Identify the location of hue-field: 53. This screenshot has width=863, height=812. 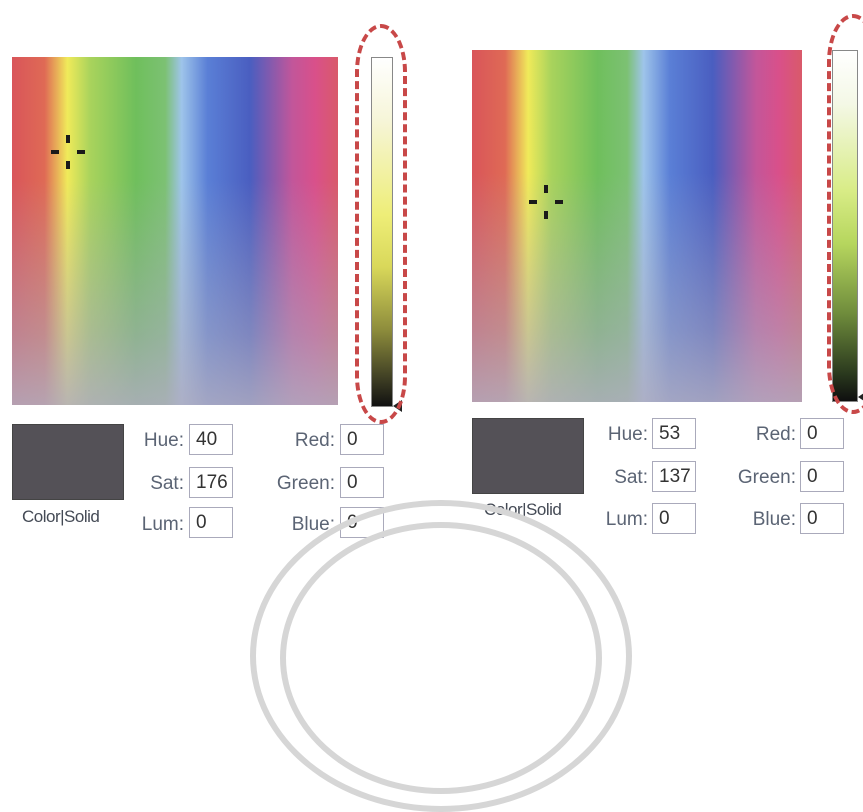
(674, 433).